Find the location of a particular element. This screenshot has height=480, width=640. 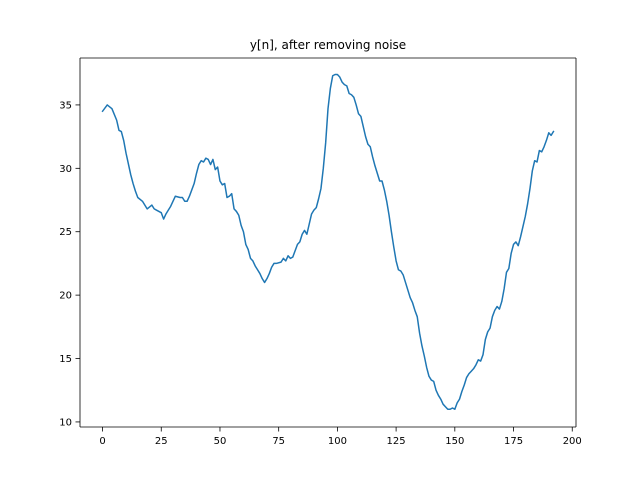

x-tick-label: 50 is located at coordinates (220, 441).